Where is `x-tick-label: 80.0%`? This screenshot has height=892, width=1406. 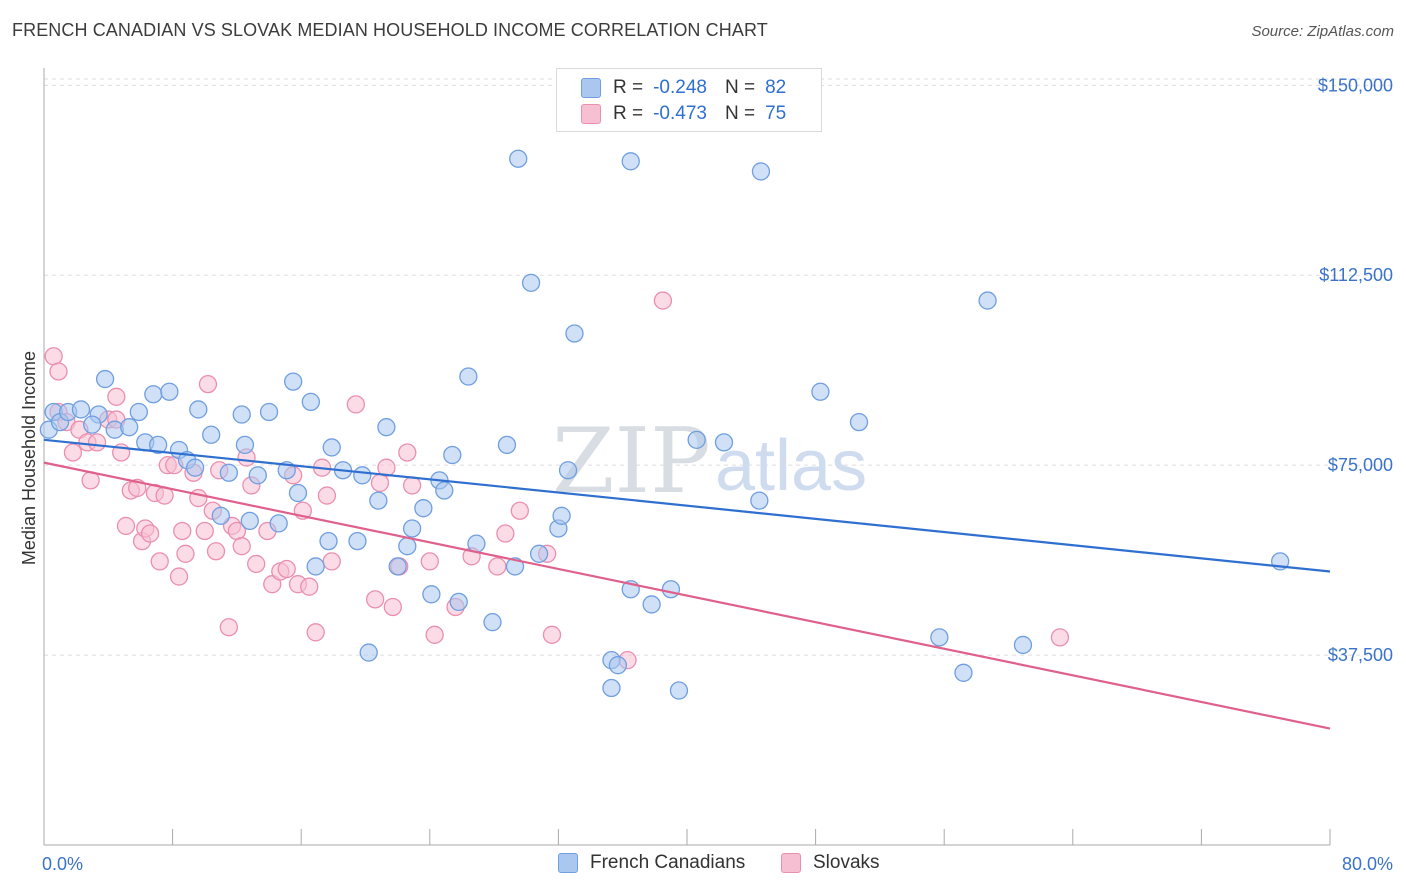 x-tick-label: 80.0% is located at coordinates (1367, 864).